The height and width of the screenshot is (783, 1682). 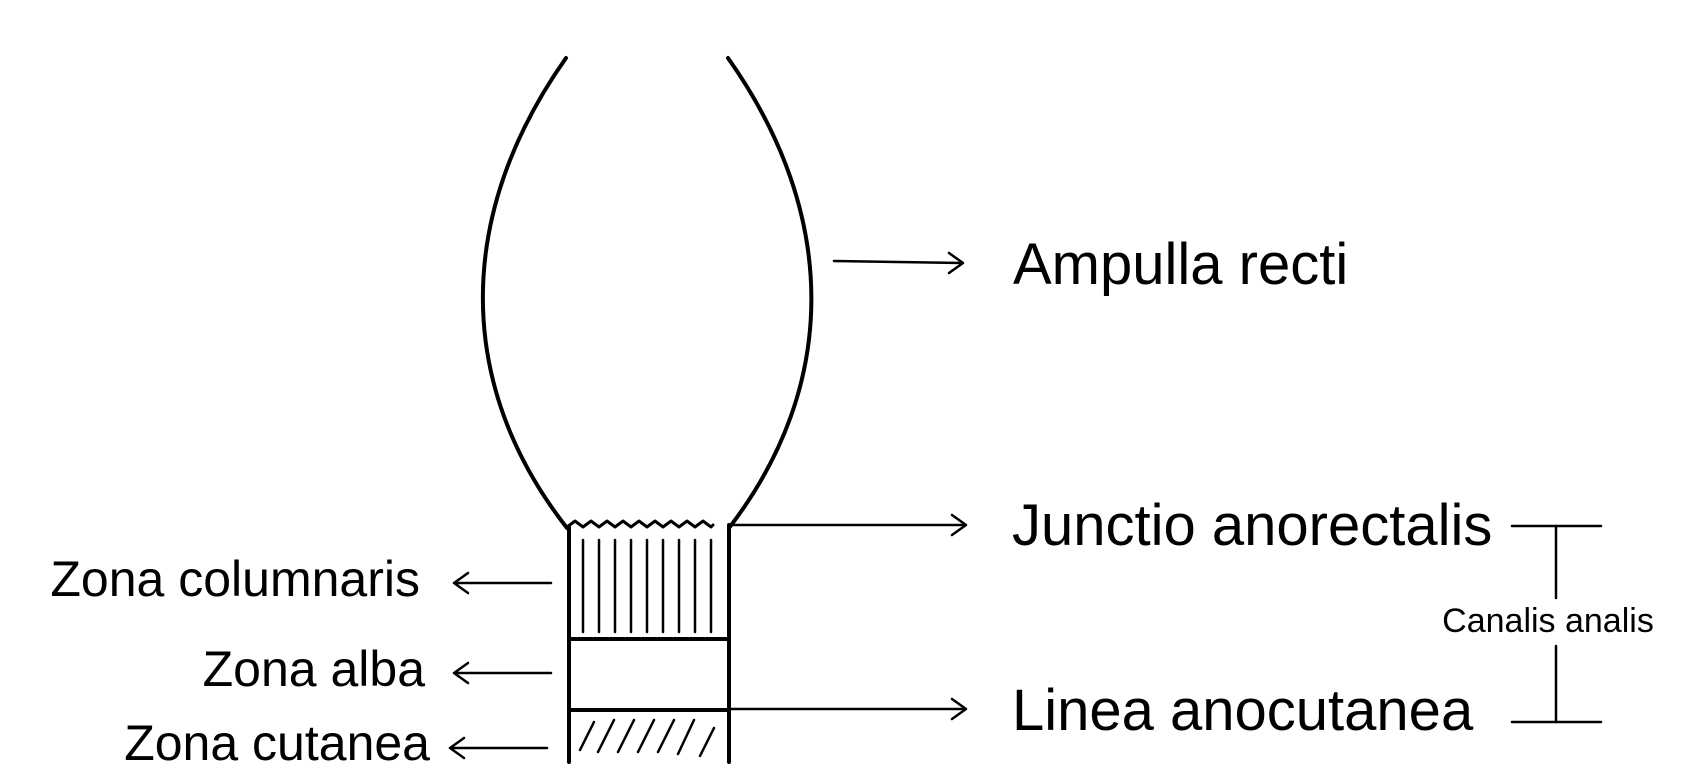 I want to click on label-zona-columnaris: Zona columnaris, so click(x=235, y=579).